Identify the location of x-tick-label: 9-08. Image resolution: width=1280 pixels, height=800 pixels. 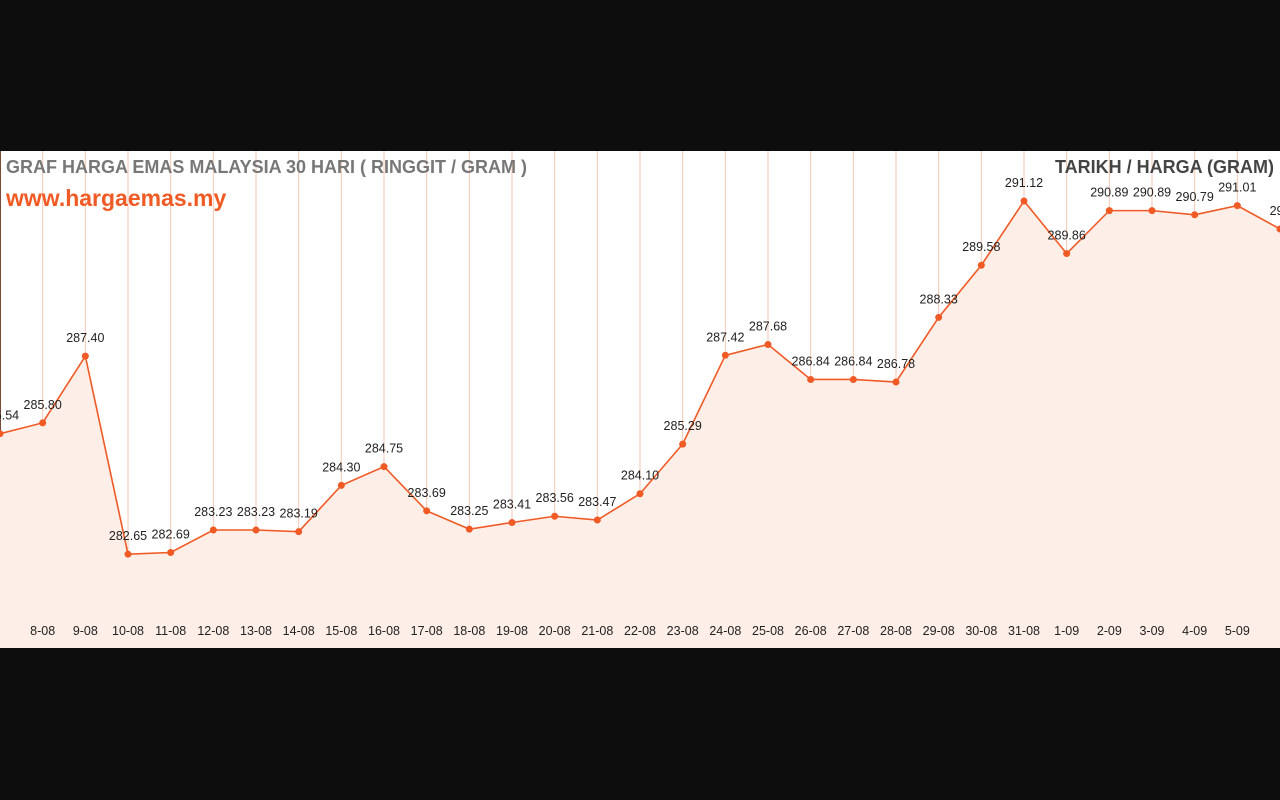
(85, 631).